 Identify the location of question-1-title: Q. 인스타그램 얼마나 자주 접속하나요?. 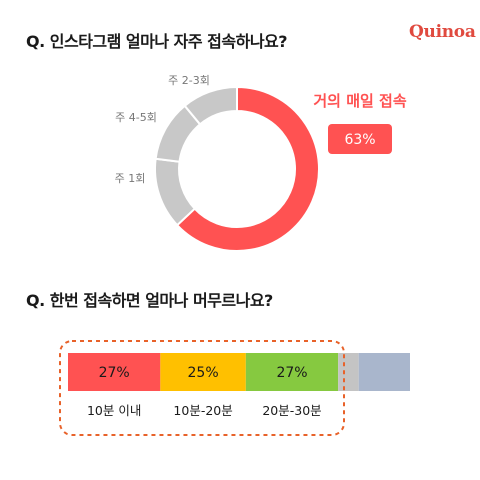
(157, 41).